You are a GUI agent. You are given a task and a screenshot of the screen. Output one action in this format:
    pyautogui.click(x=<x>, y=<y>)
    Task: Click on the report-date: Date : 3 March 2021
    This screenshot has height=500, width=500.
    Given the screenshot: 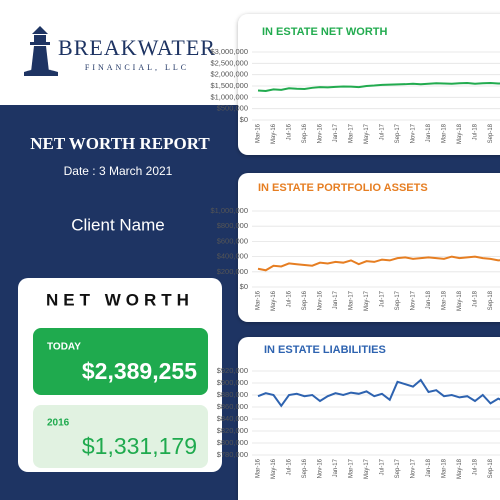 What is the action you would take?
    pyautogui.click(x=118, y=171)
    